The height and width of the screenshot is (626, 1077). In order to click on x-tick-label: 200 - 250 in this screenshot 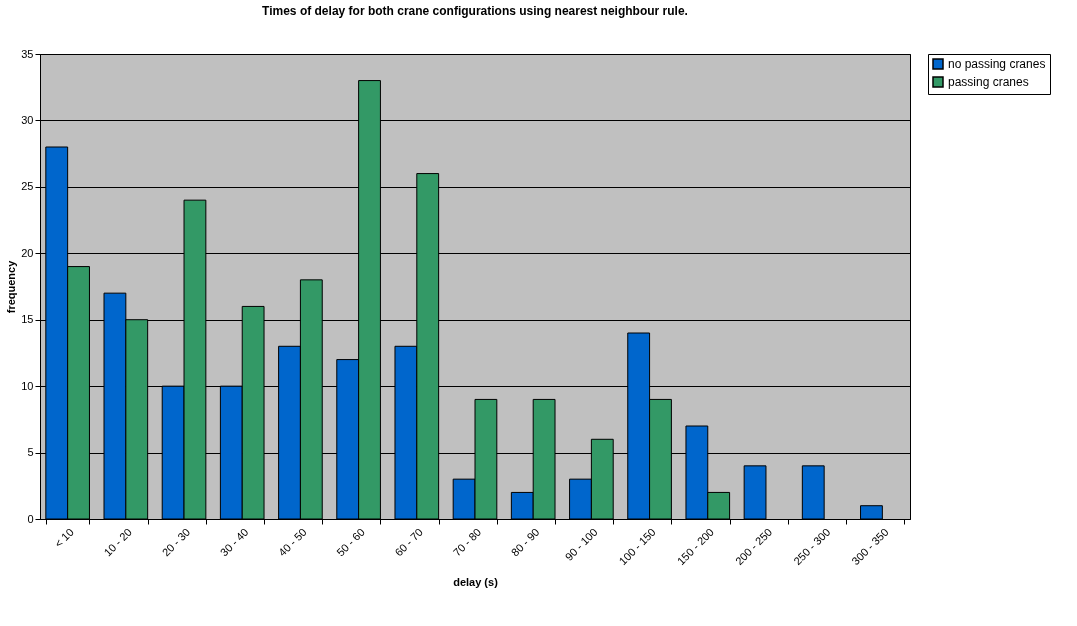, I will do `click(753, 546)`.